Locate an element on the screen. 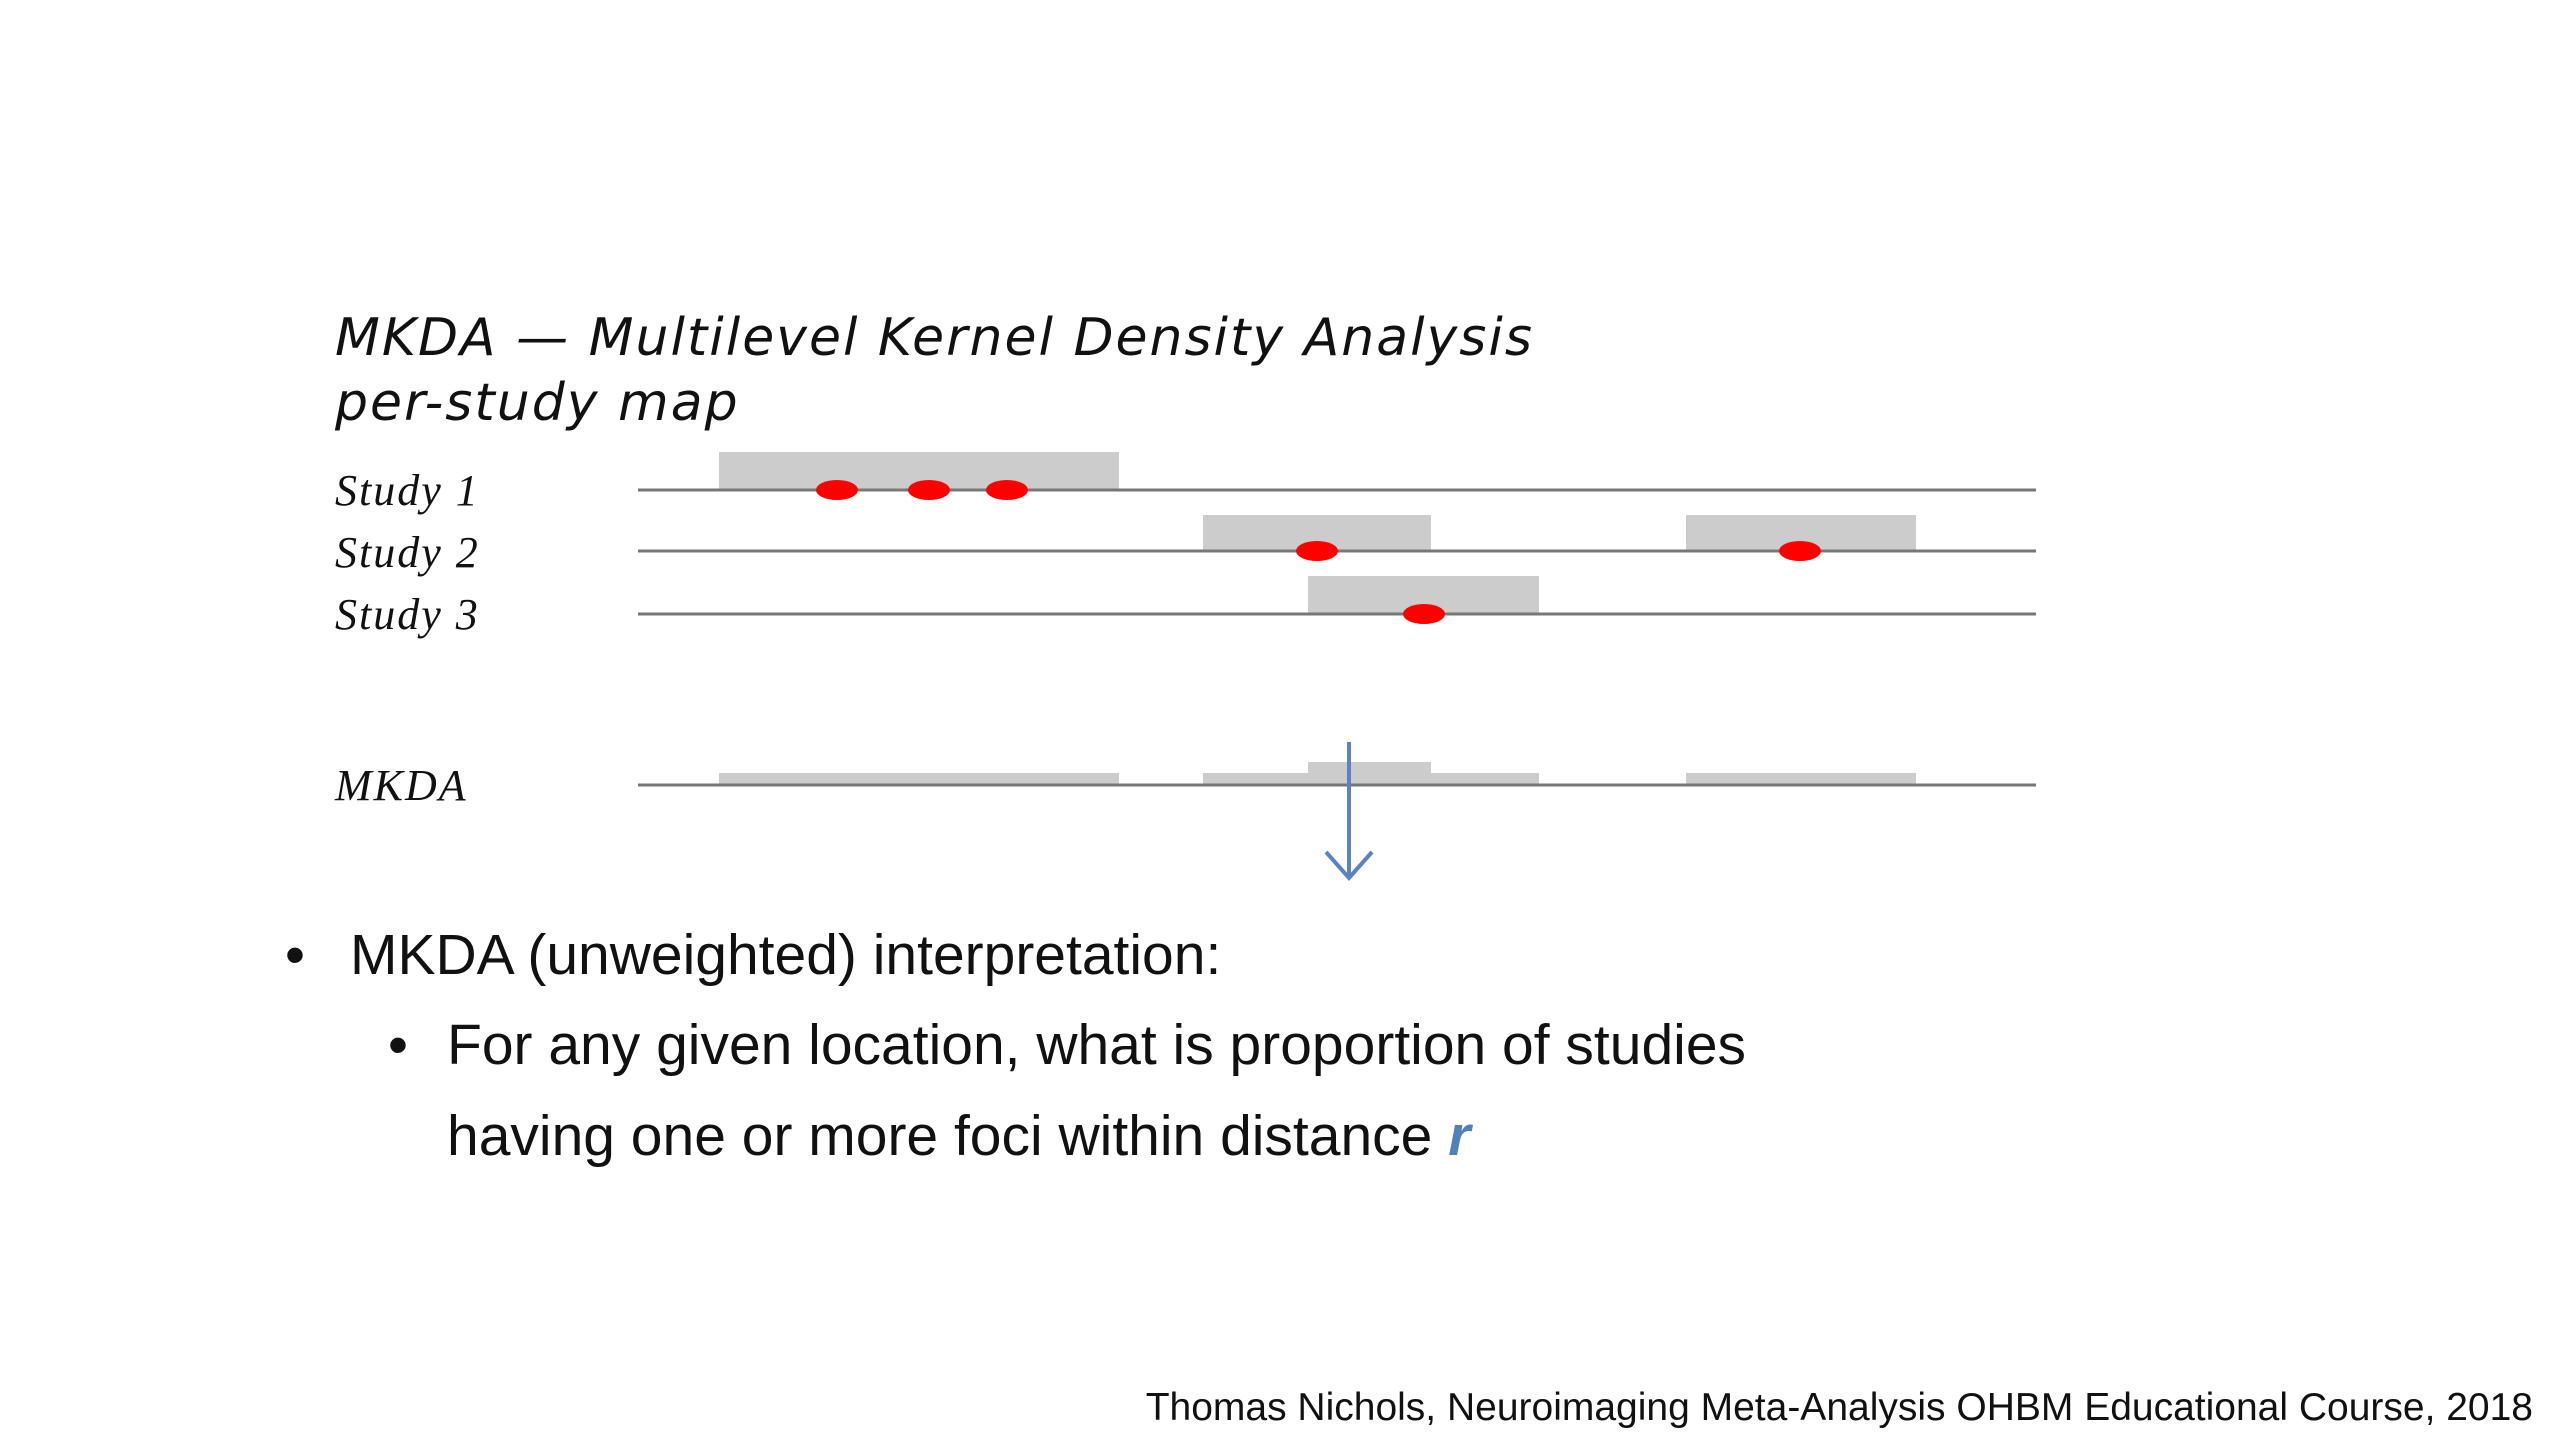 This screenshot has width=2560, height=1440. emphasis: r is located at coordinates (1460, 1136).